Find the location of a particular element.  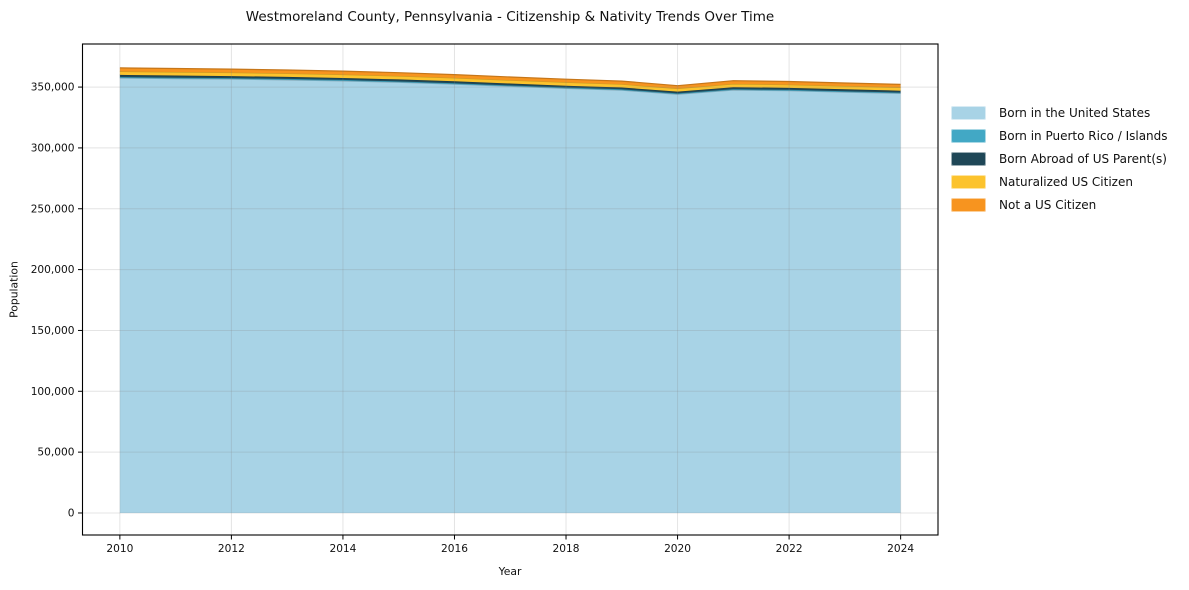

y-tick-label-2: 100,000 is located at coordinates (53, 392).